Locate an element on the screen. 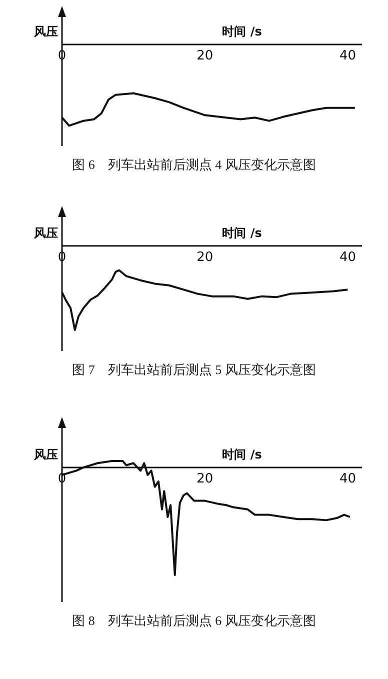  caption: 图 6 列车出站前后测点 4 风压变化示意图 is located at coordinates (194, 165).